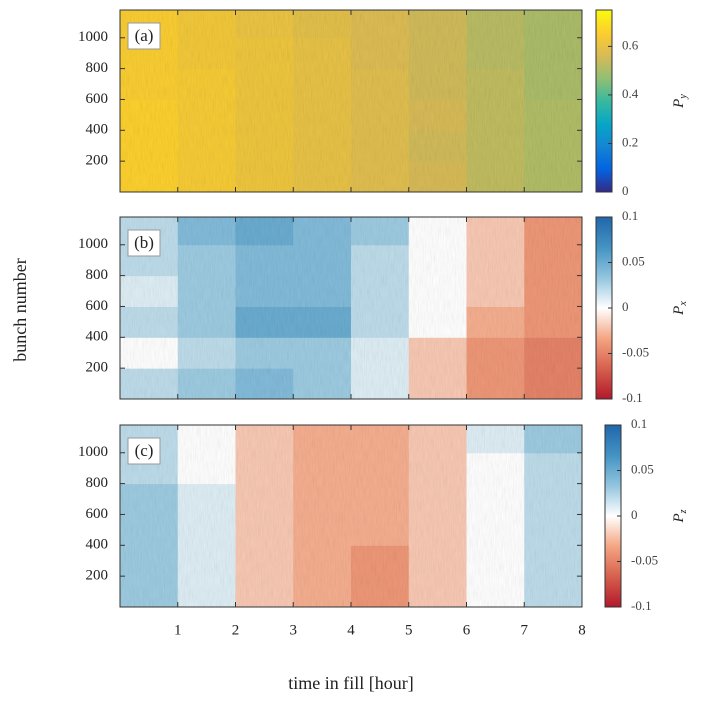 This screenshot has height=701, width=724. What do you see at coordinates (683, 97) in the screenshot?
I see `colorbar-label-subscript: y` at bounding box center [683, 97].